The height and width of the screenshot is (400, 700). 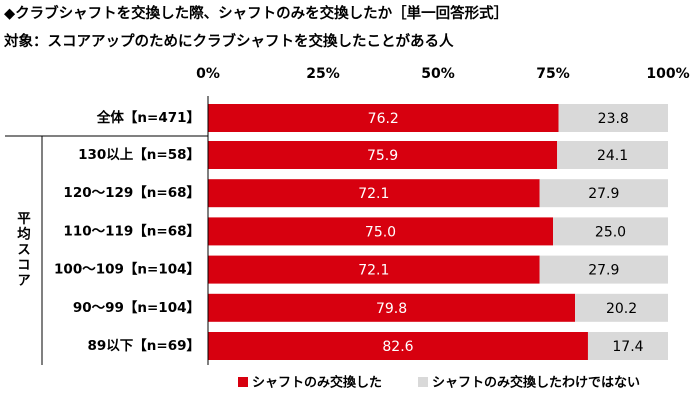 What do you see at coordinates (131, 231) in the screenshot?
I see `category-label: 110～119【n=68】` at bounding box center [131, 231].